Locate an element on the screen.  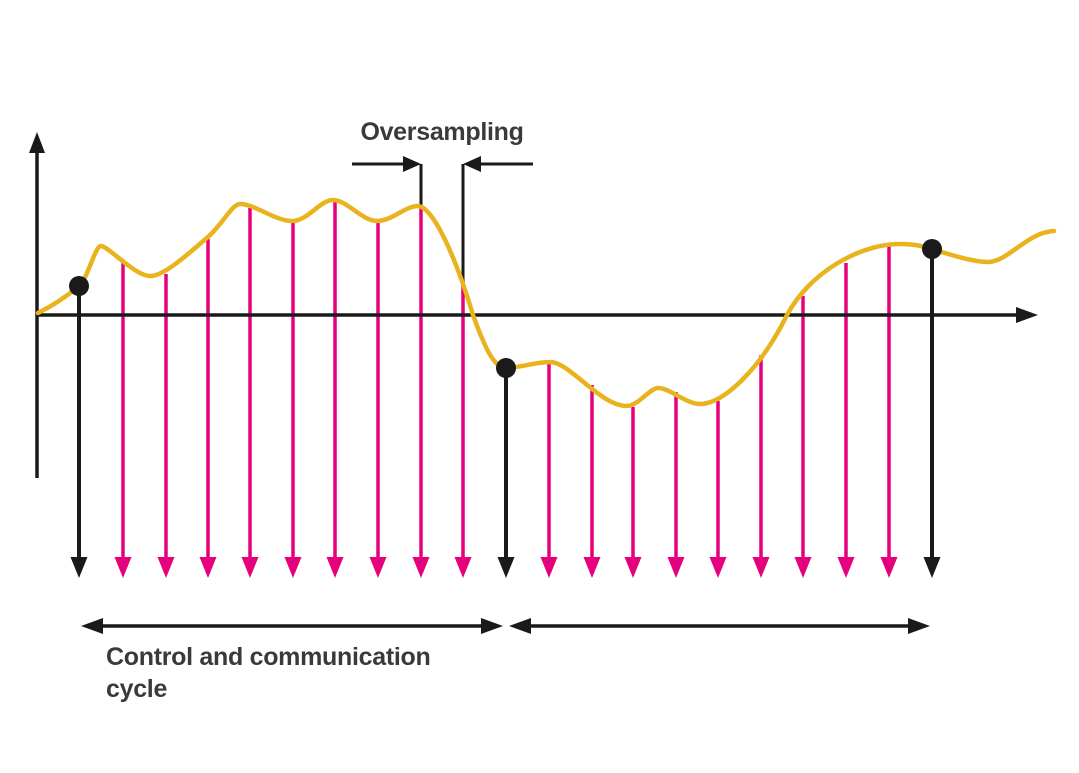
x-axis-arrowhead is located at coordinates (1027, 315).